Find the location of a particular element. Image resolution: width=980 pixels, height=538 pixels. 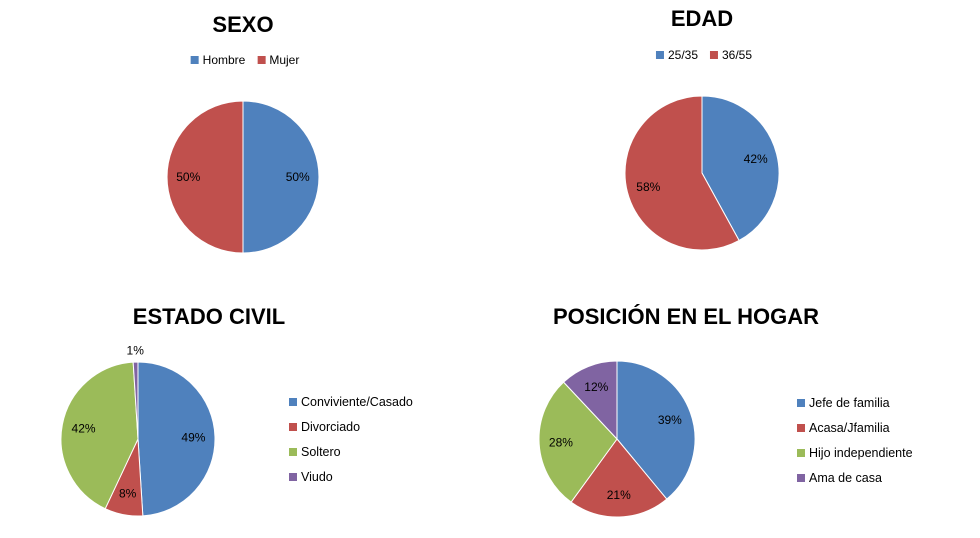

legend-item: Divorciado is located at coordinates (351, 426).